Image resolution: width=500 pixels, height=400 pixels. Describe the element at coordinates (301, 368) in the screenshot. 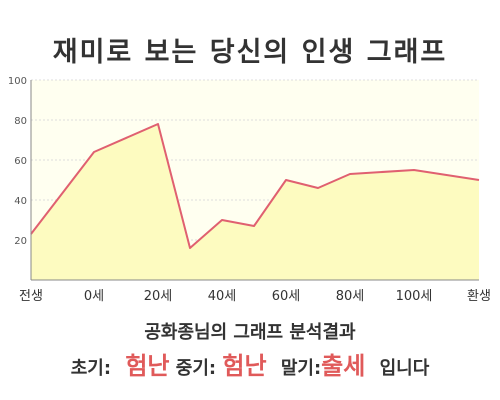

I see `late-stage-label: 말기:` at that location.